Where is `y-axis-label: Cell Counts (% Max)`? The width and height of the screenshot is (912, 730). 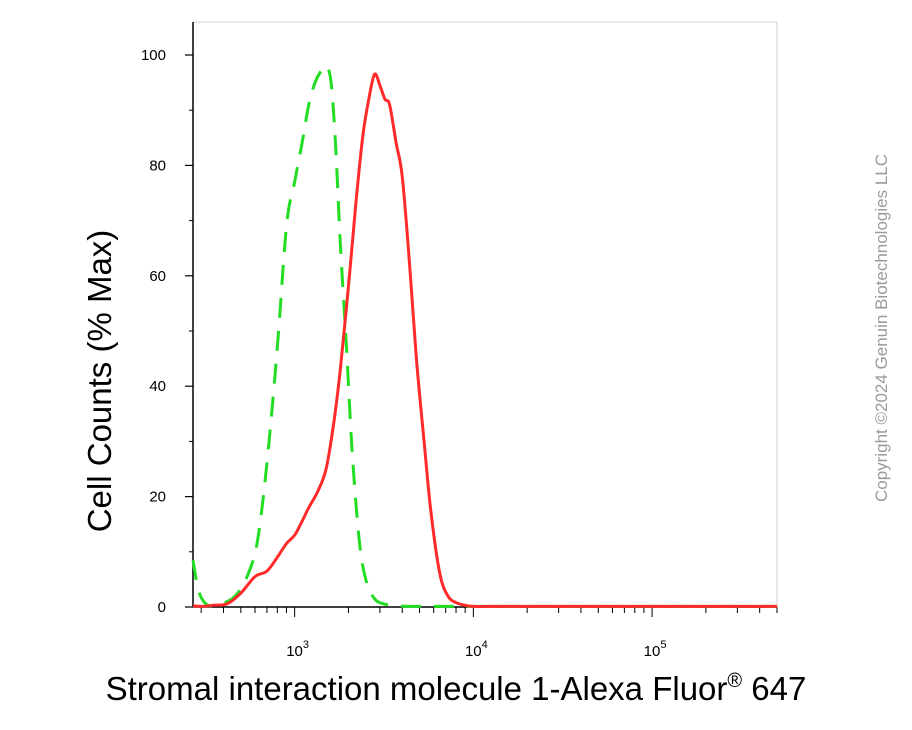
y-axis-label: Cell Counts (% Max) is located at coordinates (99, 381).